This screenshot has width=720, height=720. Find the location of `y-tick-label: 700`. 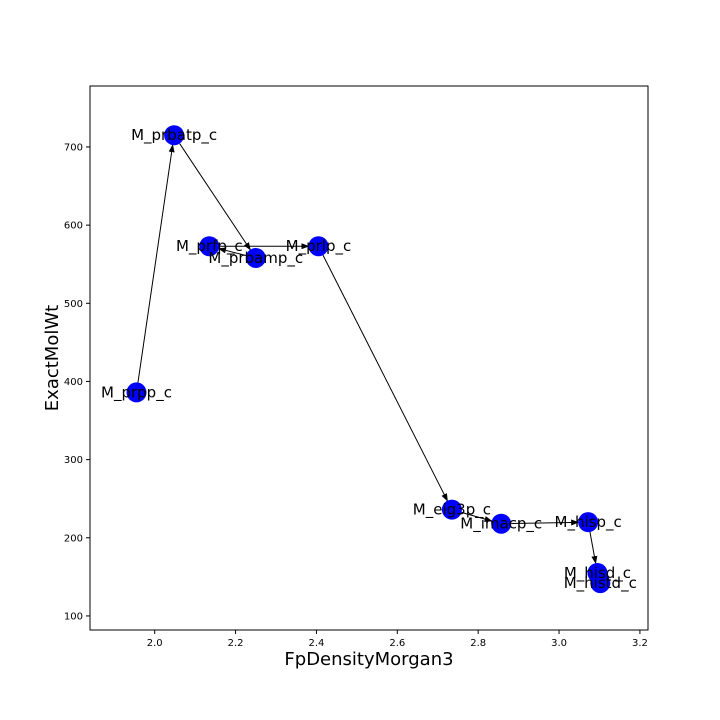

y-tick-label: 700 is located at coordinates (73, 147).